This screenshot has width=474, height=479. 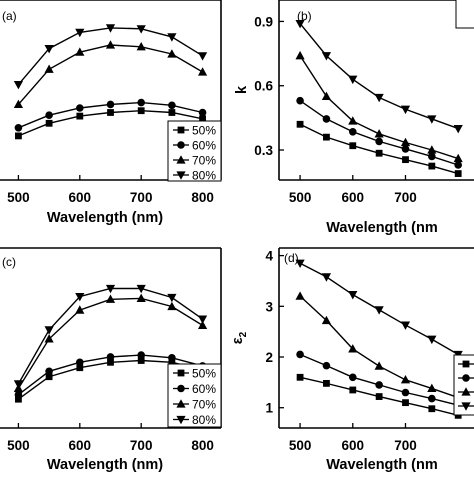 I want to click on legend-label: 50%, so click(x=204, y=374).